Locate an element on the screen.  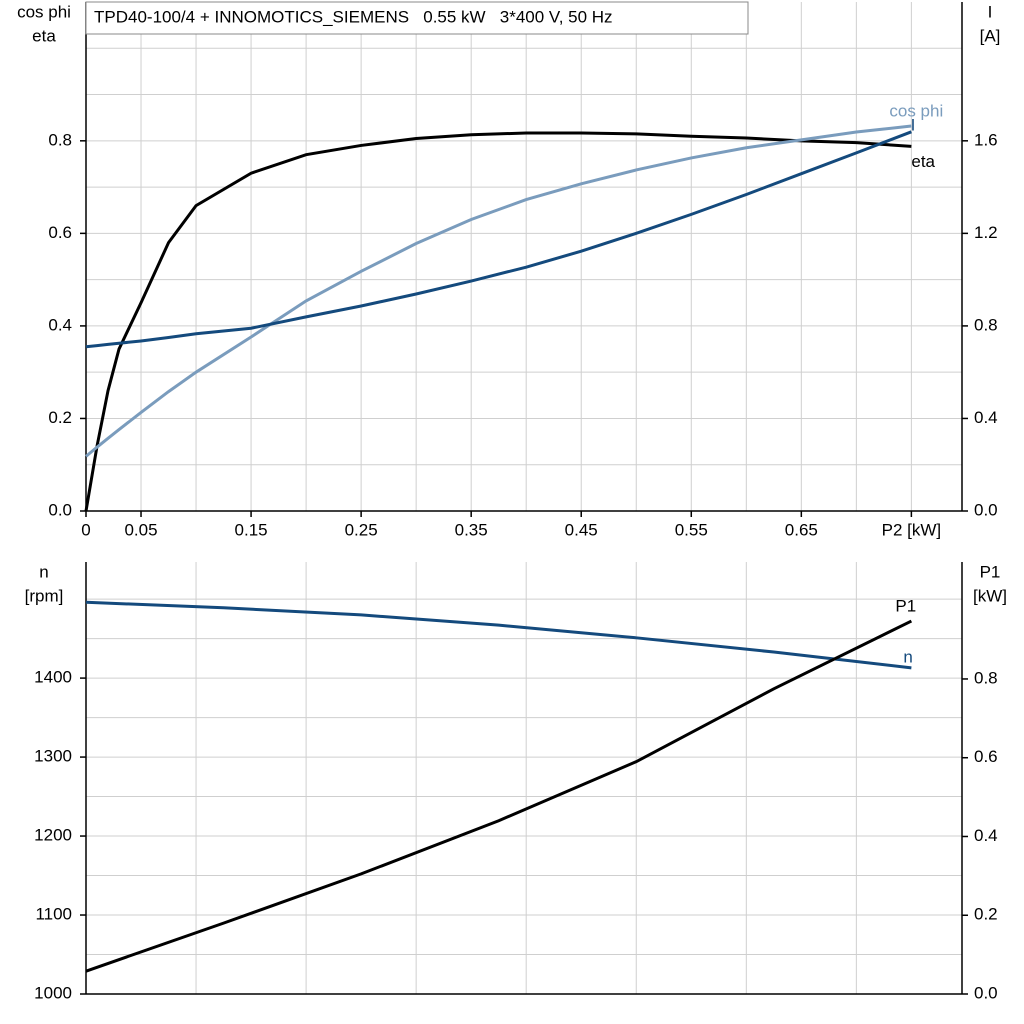
y-tick-label: 1100 is located at coordinates (53, 914).